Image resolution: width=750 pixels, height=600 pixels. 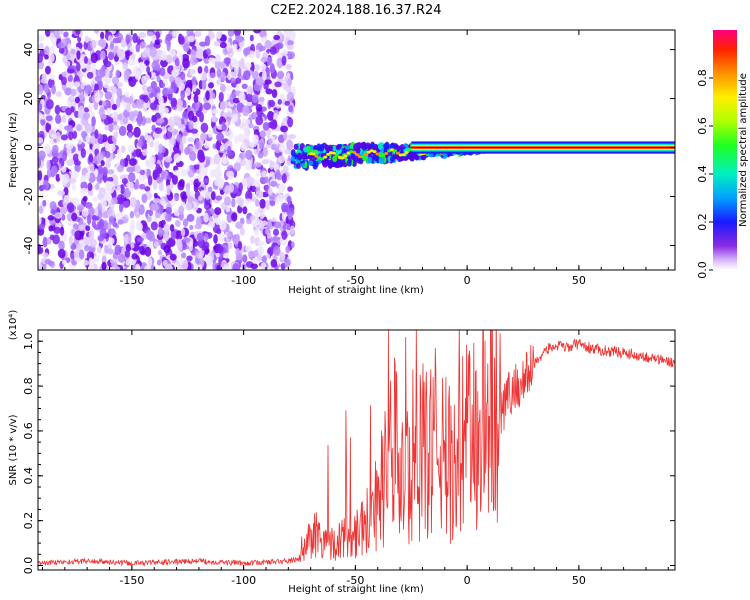 I want to click on y-tick-label: 0.6, so click(x=28, y=431).